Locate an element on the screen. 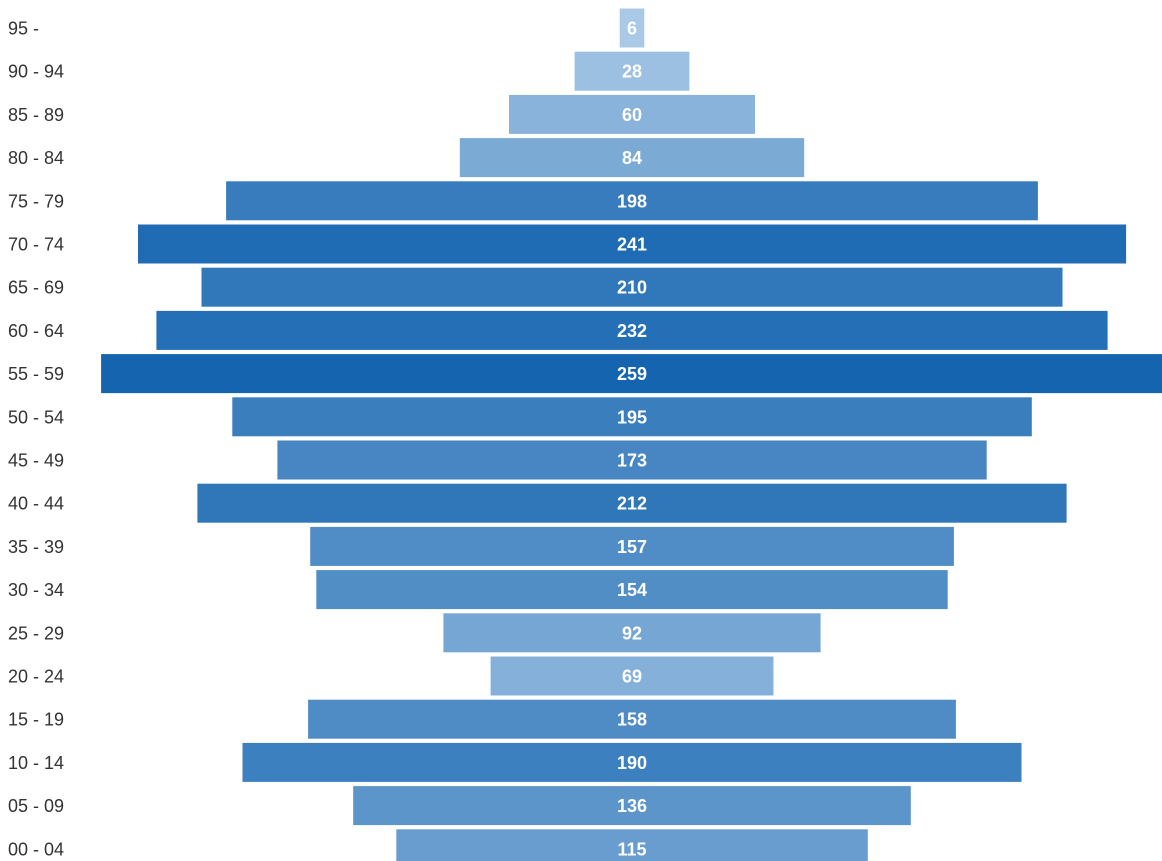 This screenshot has width=1162, height=861. bar-value-label: 173 is located at coordinates (632, 461).